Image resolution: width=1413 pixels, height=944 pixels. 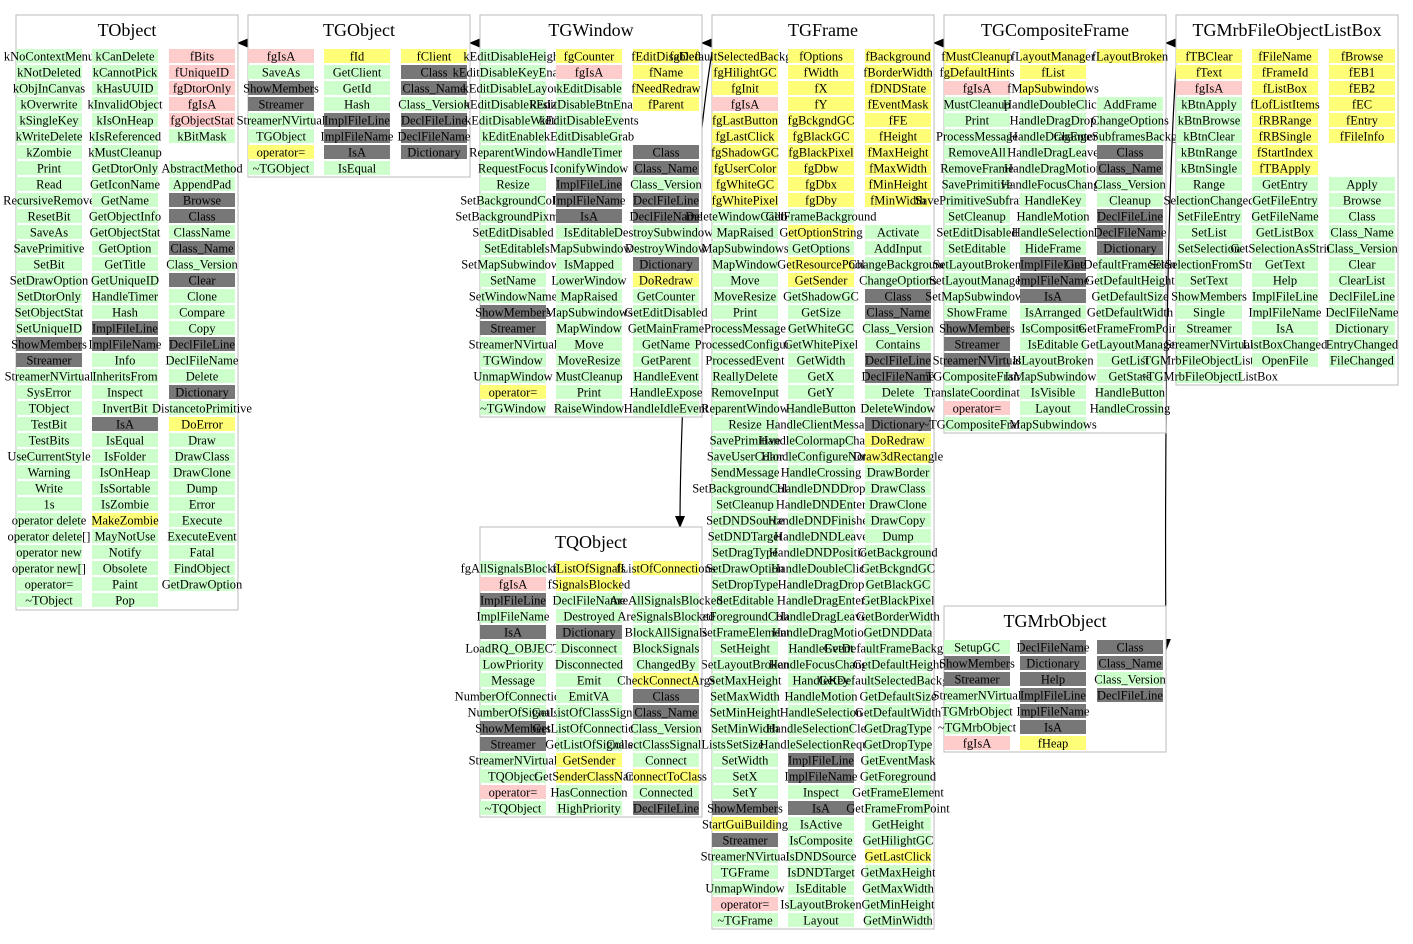 What do you see at coordinates (823, 30) in the screenshot?
I see `class-title: TGFrame` at bounding box center [823, 30].